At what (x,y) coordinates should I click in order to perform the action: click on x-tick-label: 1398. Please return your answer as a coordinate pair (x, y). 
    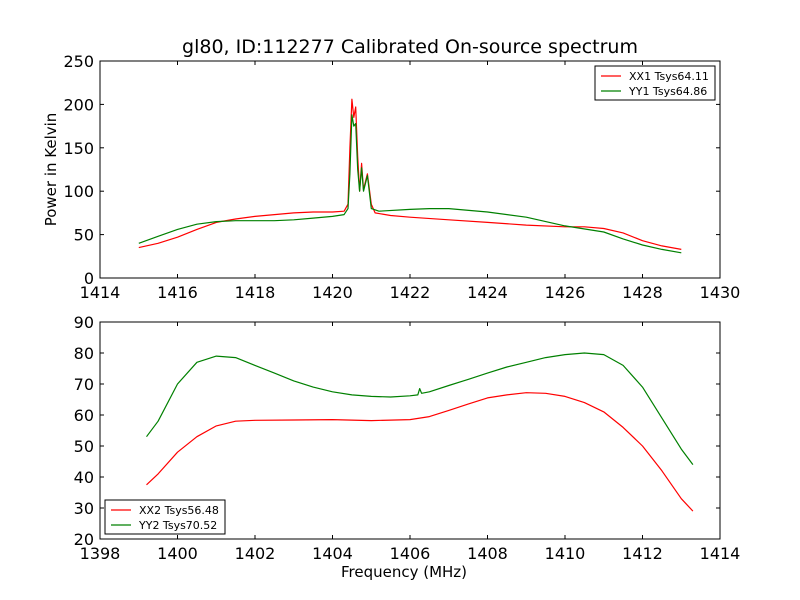
    Looking at the image, I should click on (100, 553).